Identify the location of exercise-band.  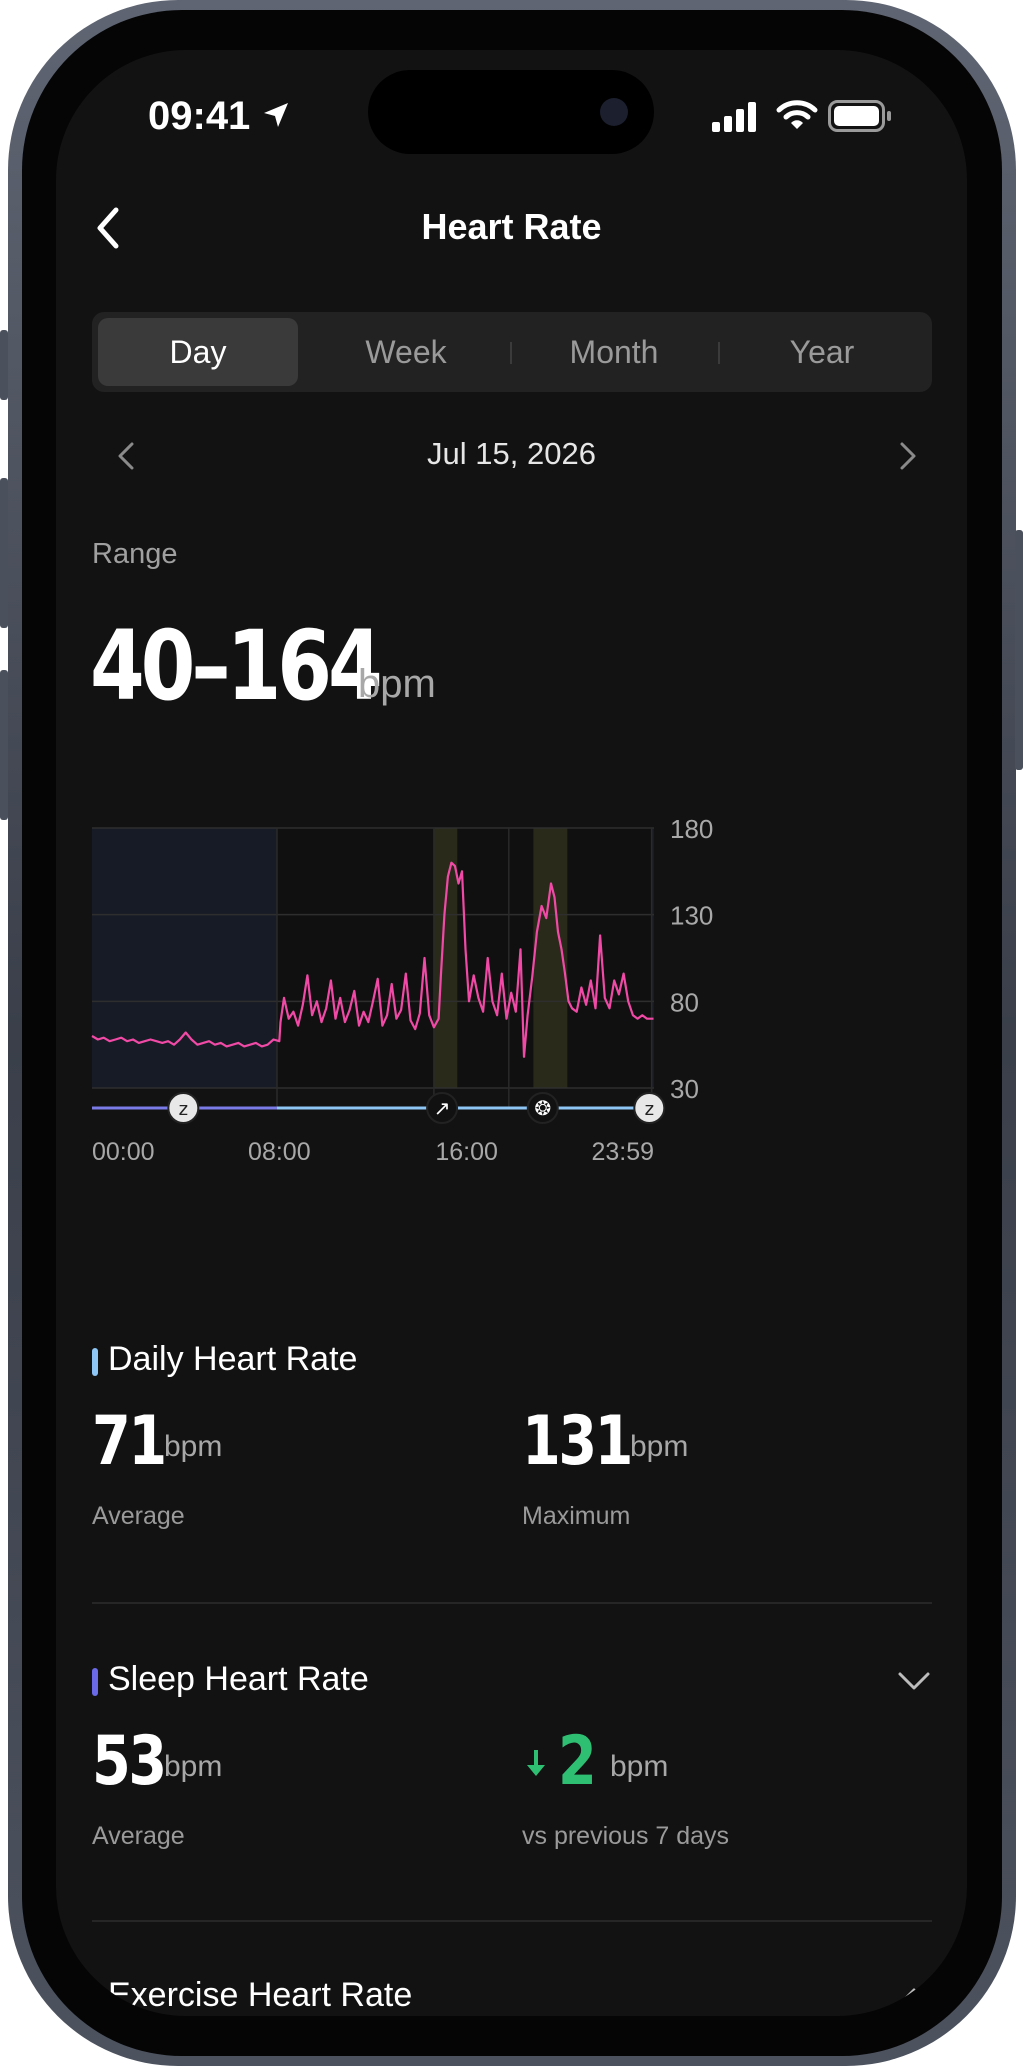
(445, 958).